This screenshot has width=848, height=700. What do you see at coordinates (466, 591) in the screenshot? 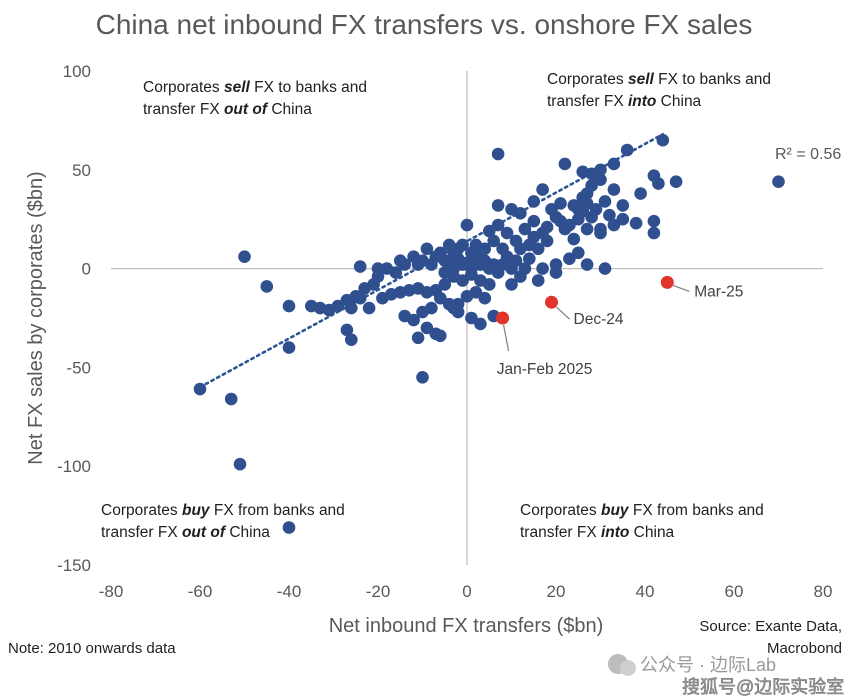
I see `x-tick-label: 0` at bounding box center [466, 591].